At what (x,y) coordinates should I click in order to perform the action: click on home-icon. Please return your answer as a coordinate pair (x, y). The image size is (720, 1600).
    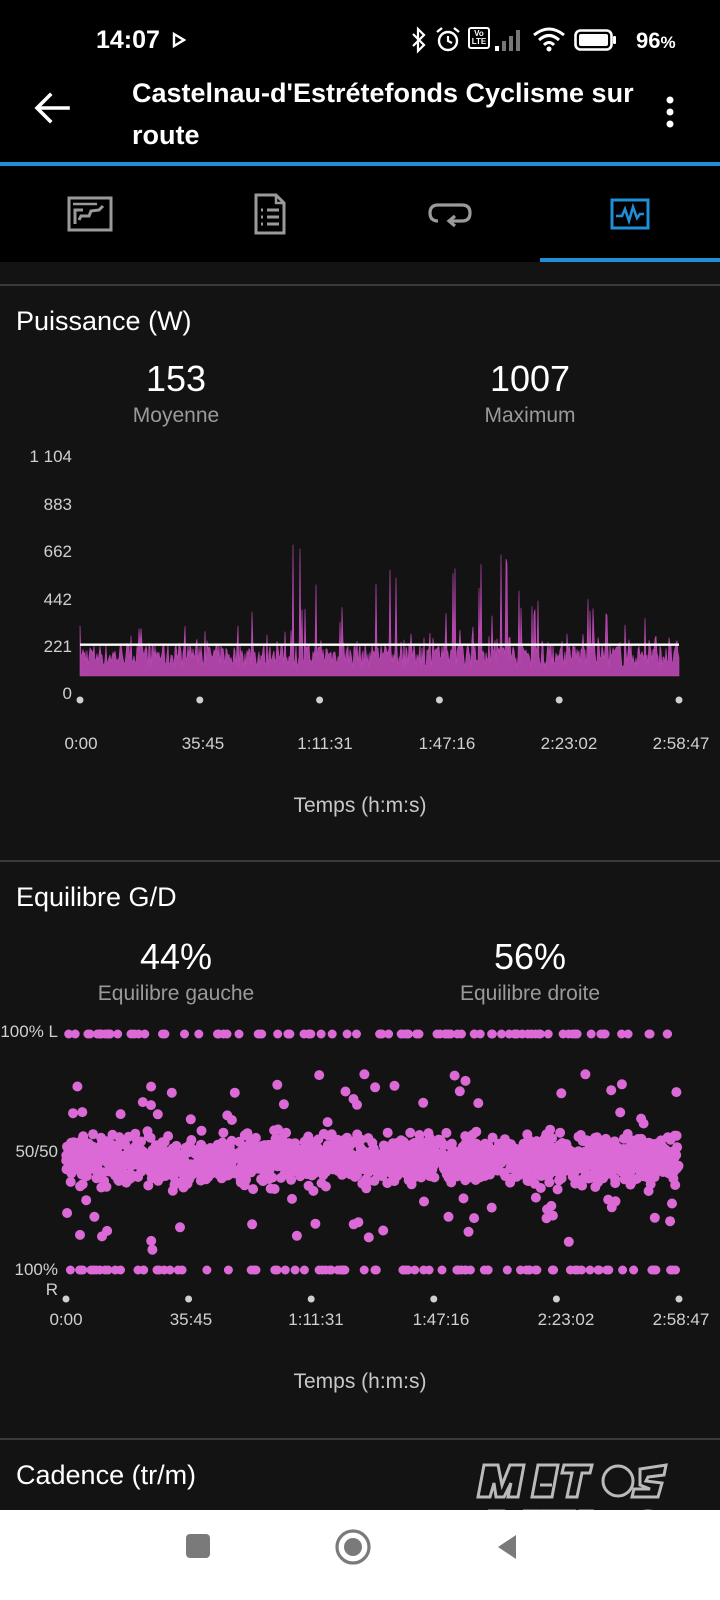
    Looking at the image, I should click on (353, 1547).